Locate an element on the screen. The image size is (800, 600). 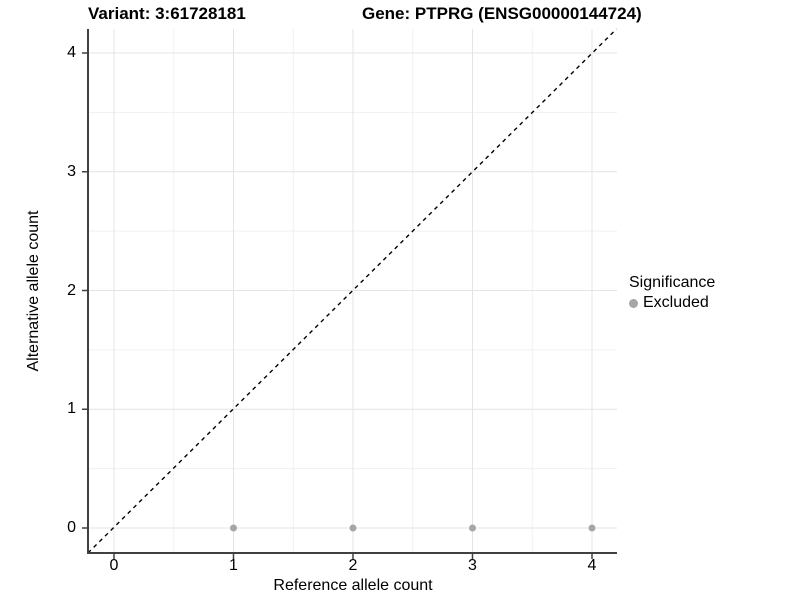
y-tick-label: 4 is located at coordinates (71, 52).